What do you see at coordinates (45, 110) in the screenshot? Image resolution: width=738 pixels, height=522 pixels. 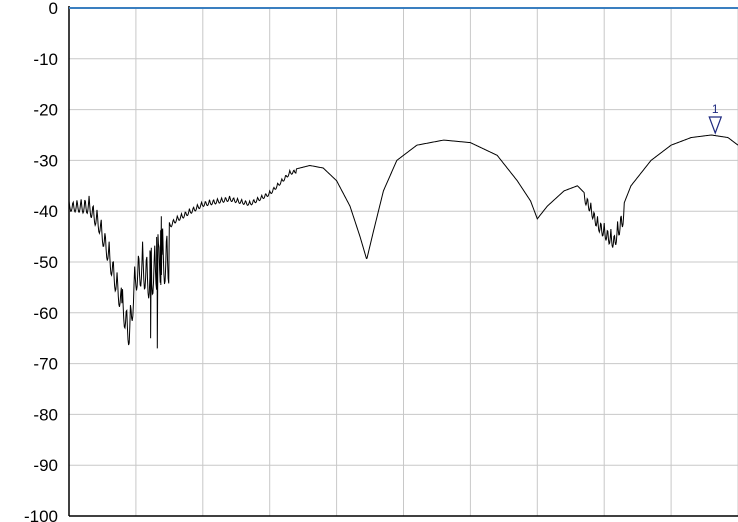 I see `y-tick-label: -20` at bounding box center [45, 110].